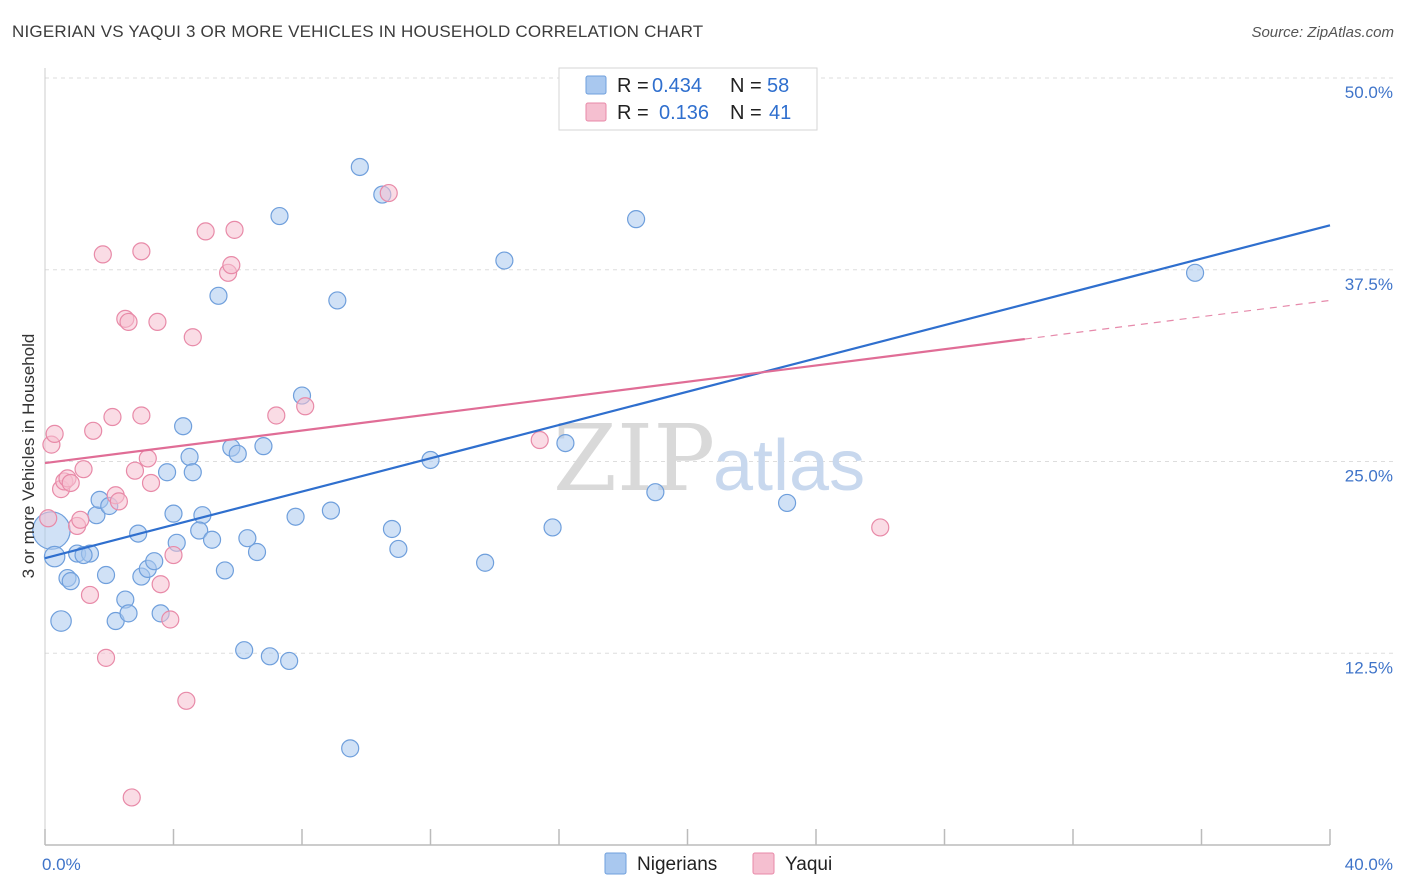 This screenshot has height=892, width=1406. What do you see at coordinates (780, 113) in the screenshot?
I see `legend-n-value-yaqui: 41` at bounding box center [780, 113].